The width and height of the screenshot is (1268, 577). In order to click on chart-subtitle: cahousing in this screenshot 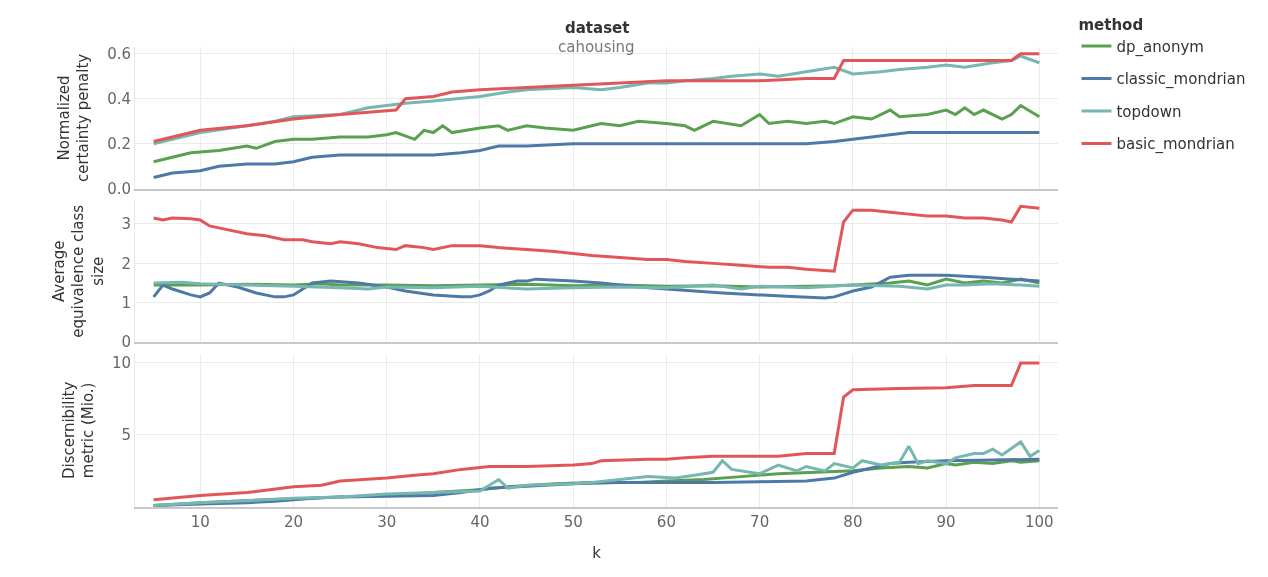, I will do `click(596, 47)`.